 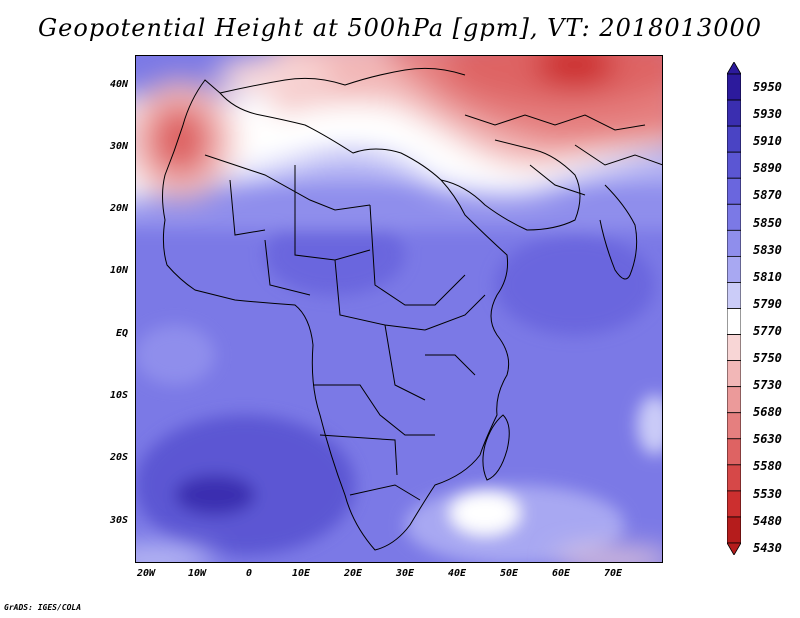 What do you see at coordinates (618, 232) in the screenshot?
I see `india-coastline` at bounding box center [618, 232].